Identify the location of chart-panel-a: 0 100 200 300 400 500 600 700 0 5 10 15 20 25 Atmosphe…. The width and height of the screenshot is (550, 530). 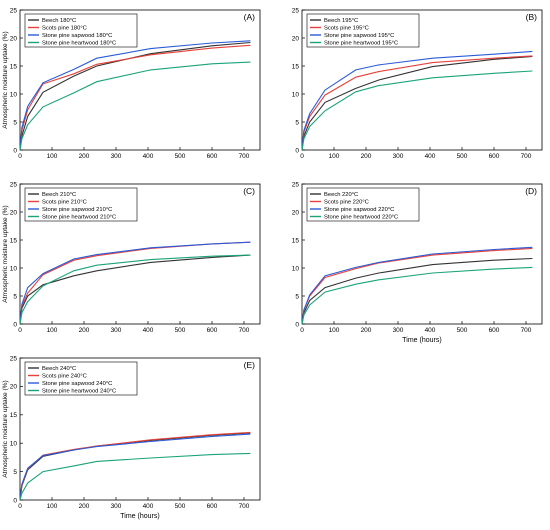
(131, 83).